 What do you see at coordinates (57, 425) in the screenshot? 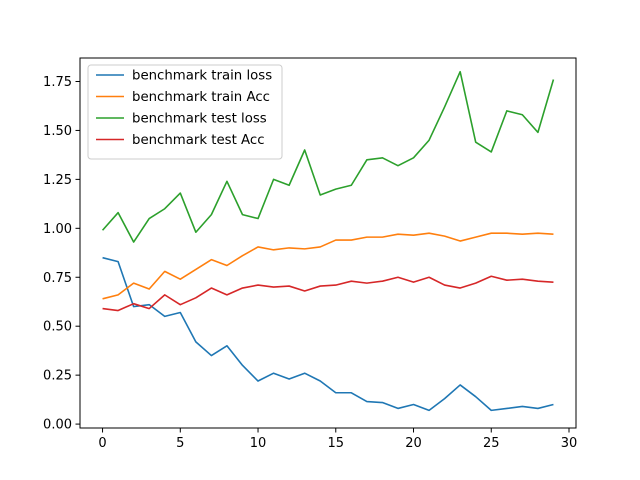
I see `y-tick-label: 0.00` at bounding box center [57, 425].